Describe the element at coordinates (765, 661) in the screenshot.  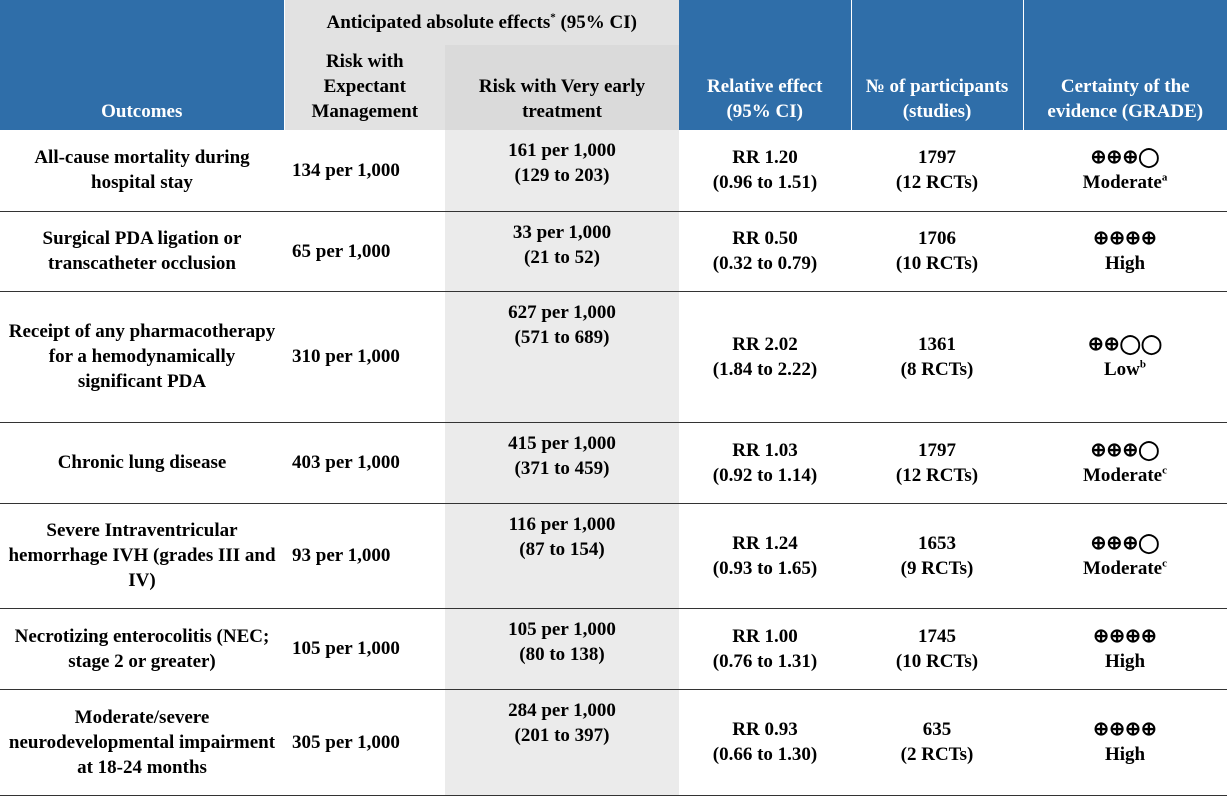
I see `ci: (0.76 to 1.31)` at that location.